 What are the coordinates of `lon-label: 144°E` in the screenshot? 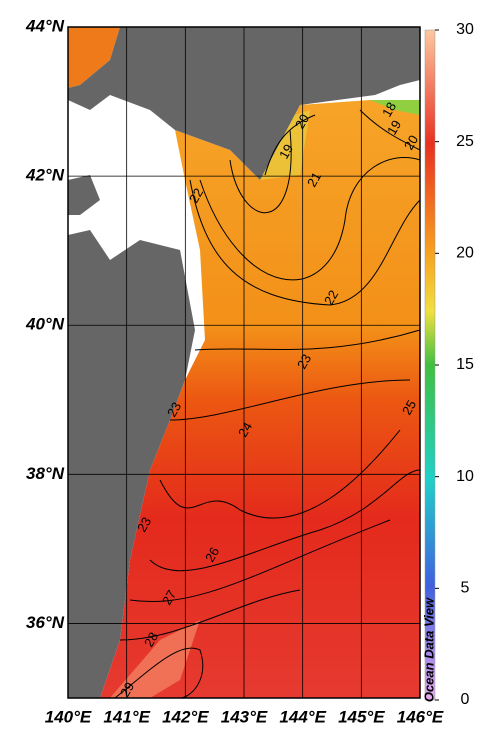 It's located at (302, 716).